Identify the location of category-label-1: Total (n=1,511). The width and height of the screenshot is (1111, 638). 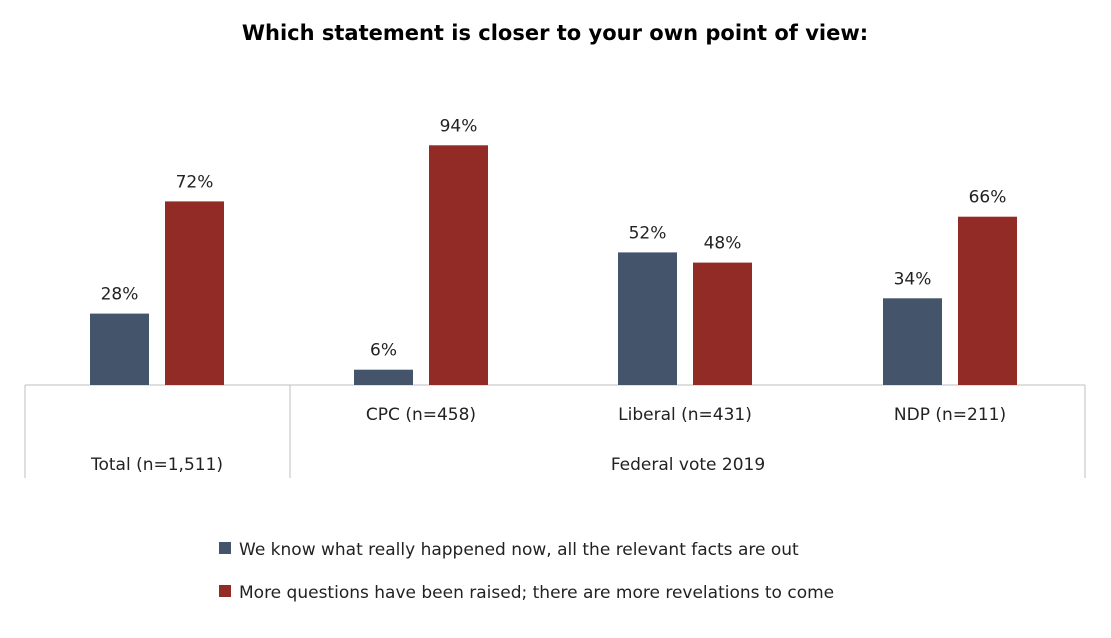
(156, 465).